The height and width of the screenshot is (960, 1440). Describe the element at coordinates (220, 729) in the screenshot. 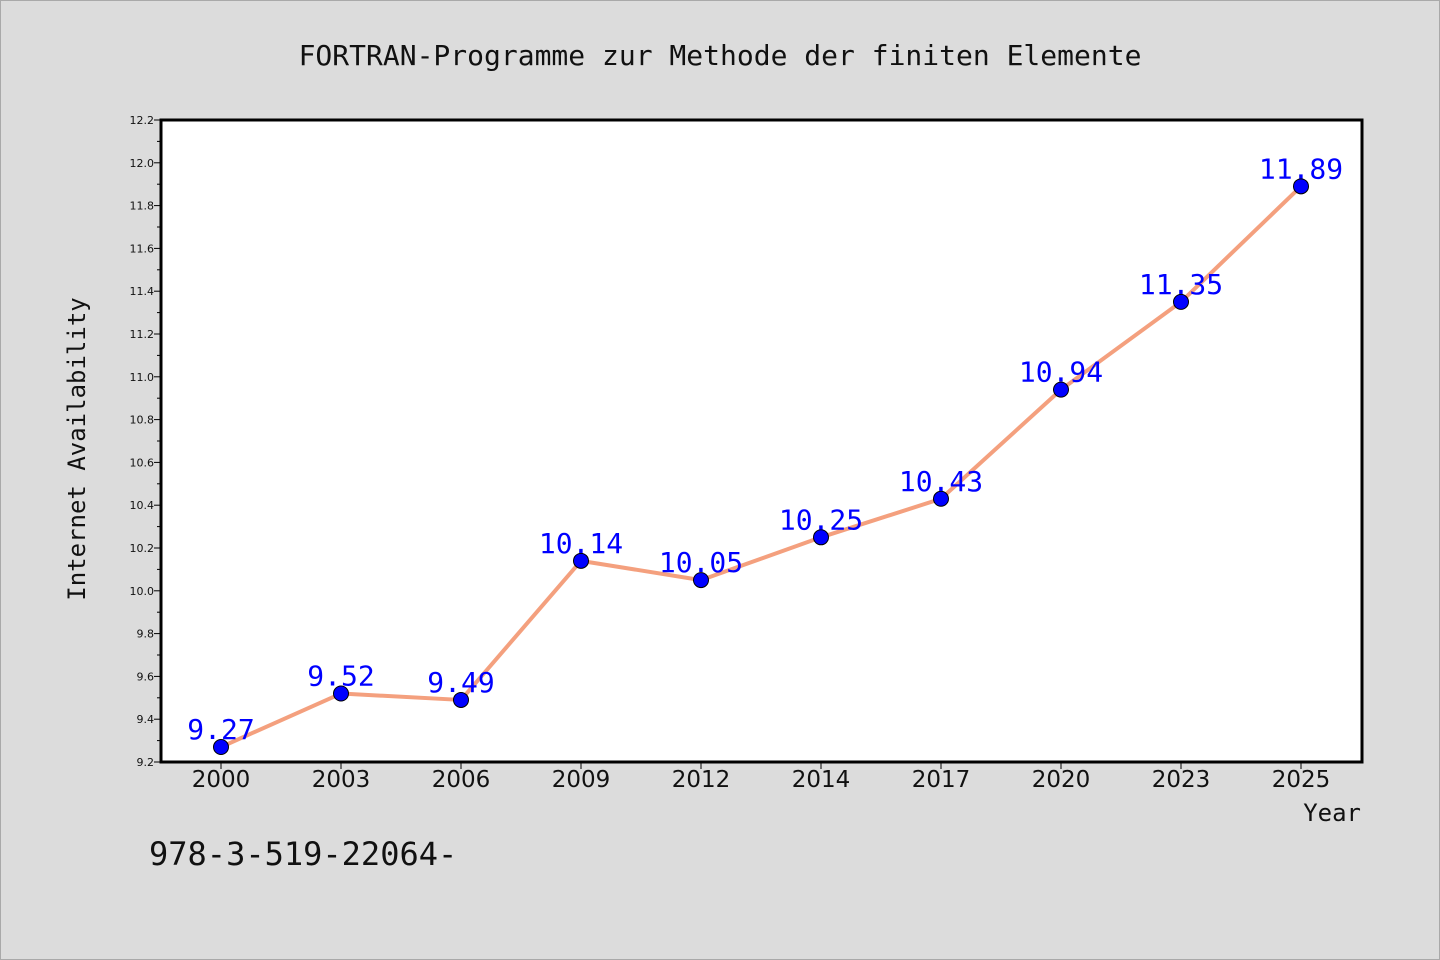

I see `data-label: 9.27` at that location.